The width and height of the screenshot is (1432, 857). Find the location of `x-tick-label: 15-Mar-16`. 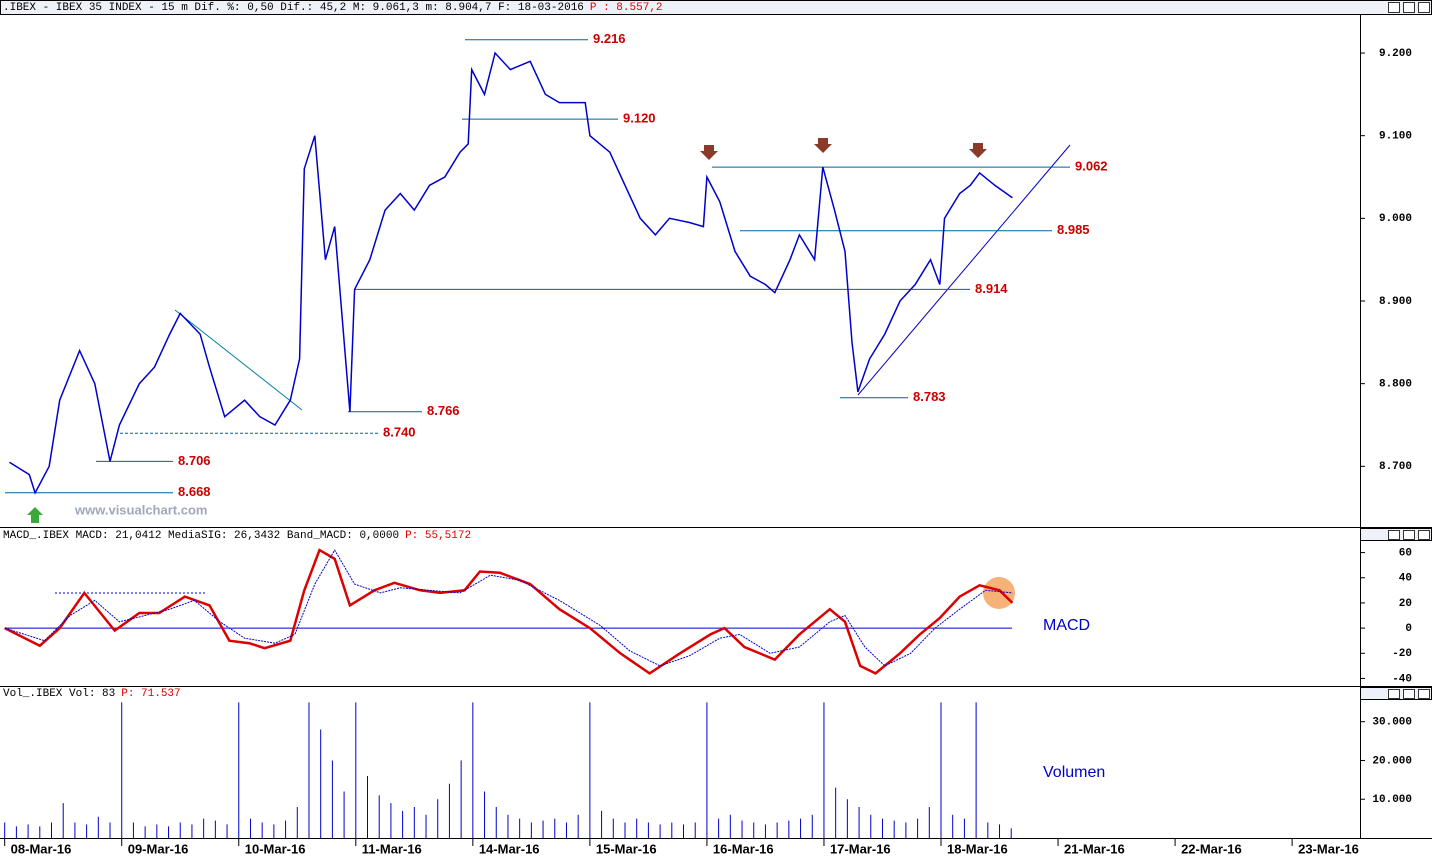

x-tick-label: 15-Mar-16 is located at coordinates (626, 848).